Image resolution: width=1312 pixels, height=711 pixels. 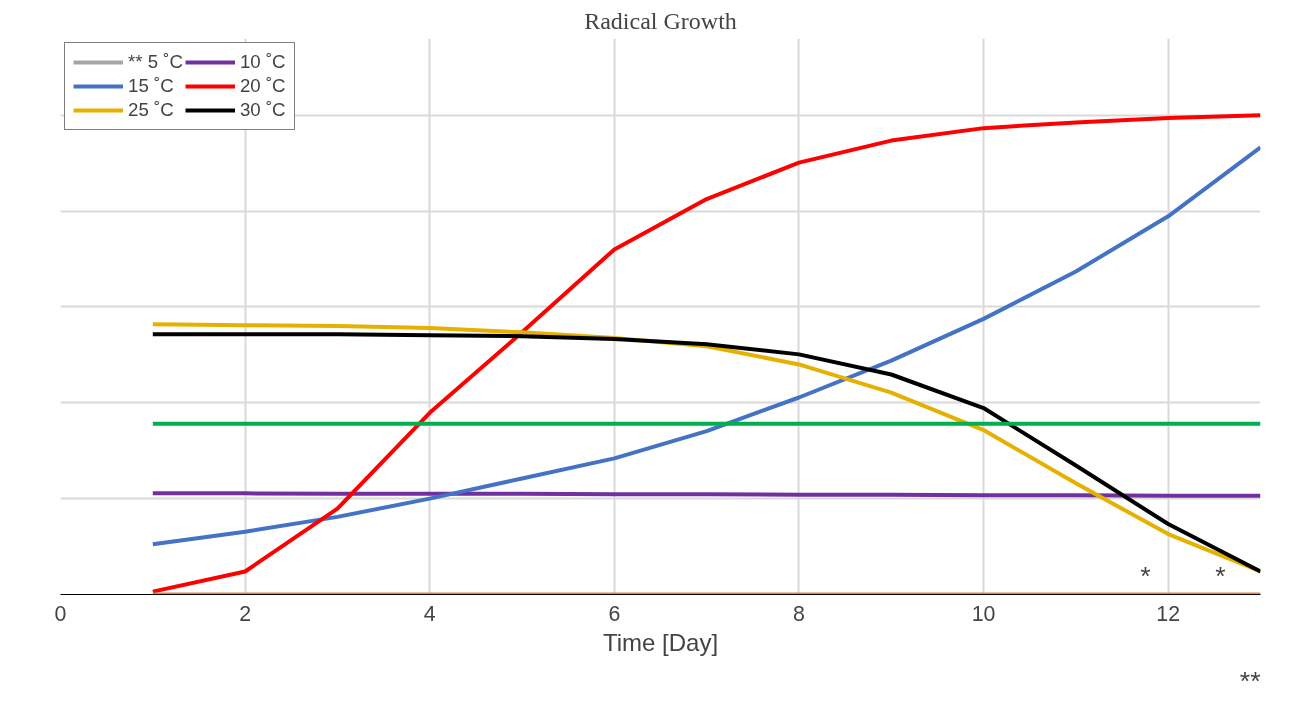 I want to click on x-tick-label: 2, so click(x=245, y=613).